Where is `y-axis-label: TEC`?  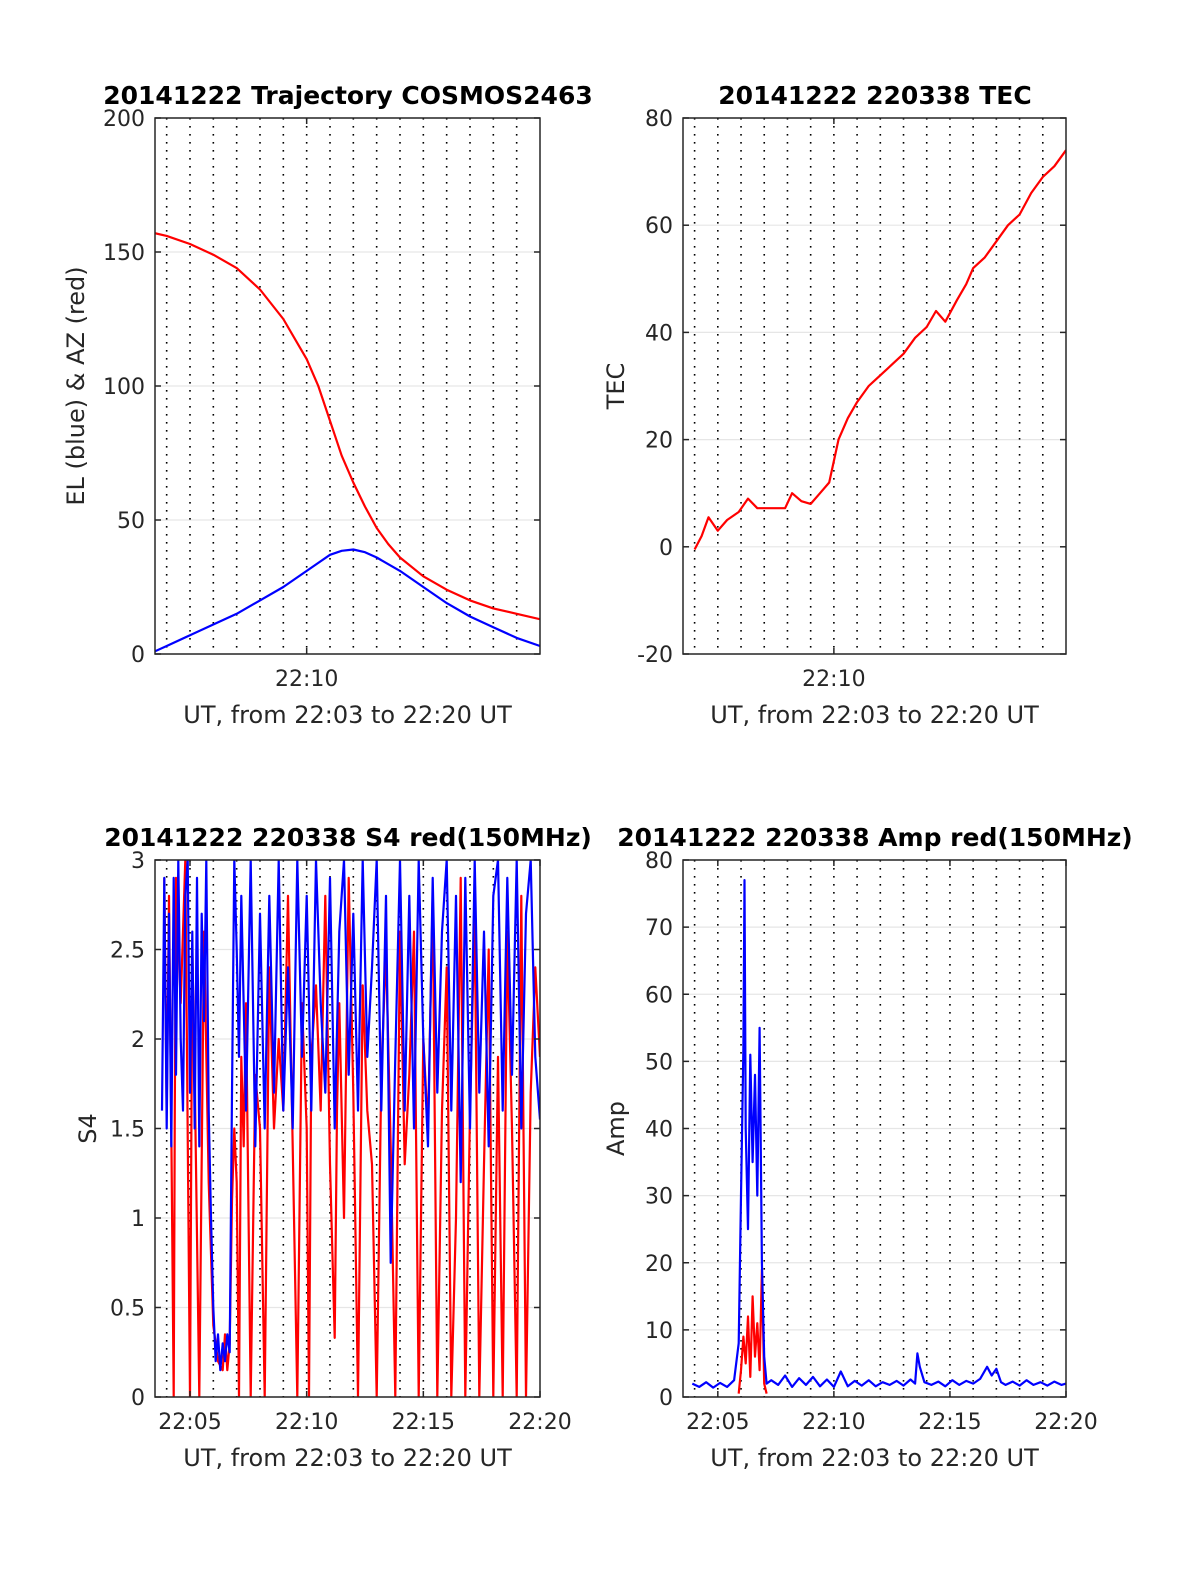
y-axis-label: TEC is located at coordinates (616, 387).